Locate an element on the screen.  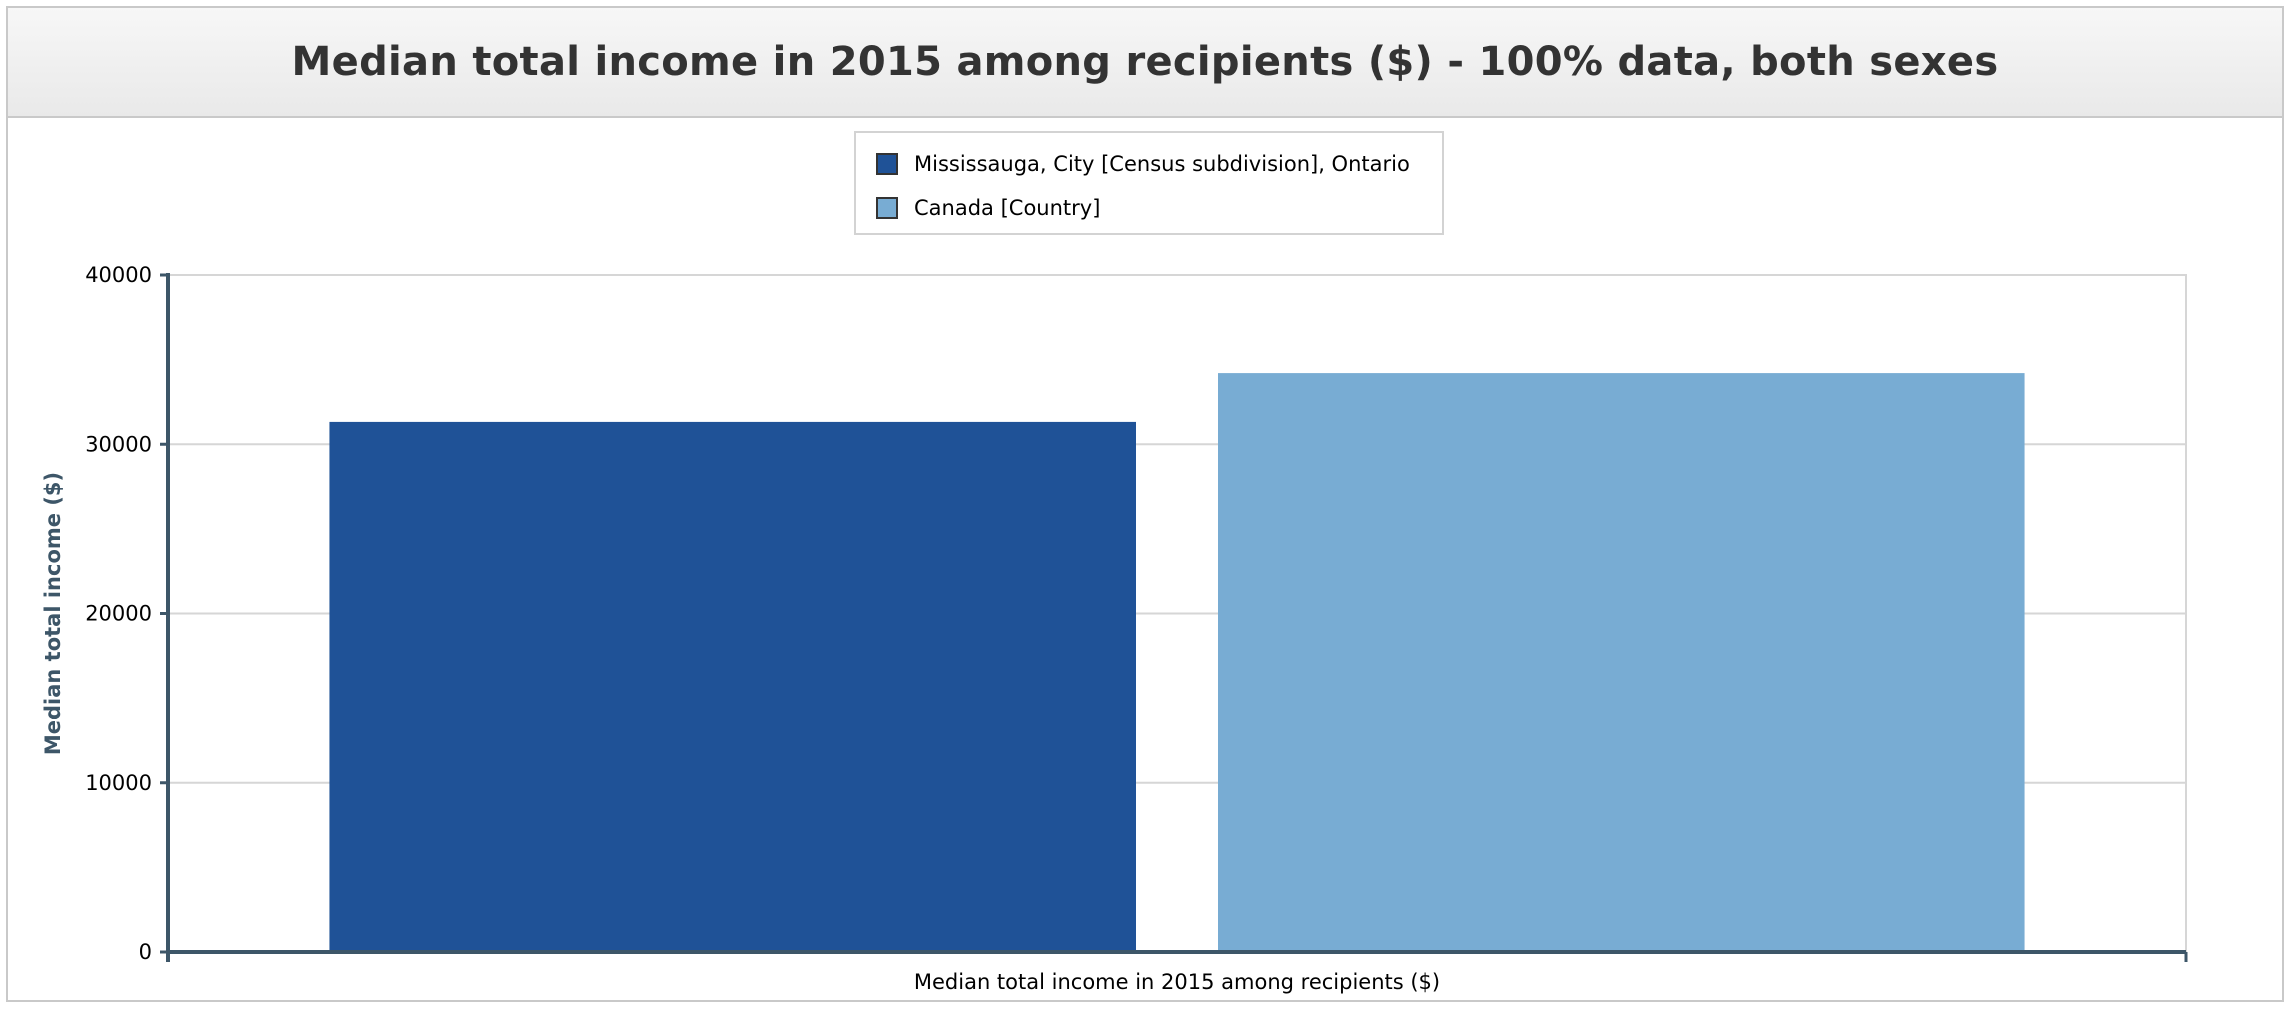
y-axis-title: Median total income ($) is located at coordinates (53, 613).